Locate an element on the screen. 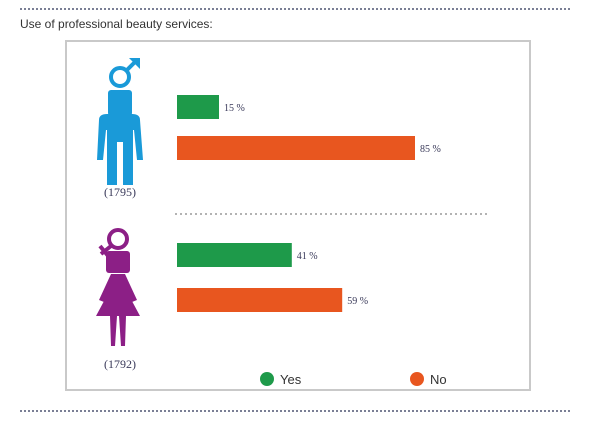  bar-female-yes is located at coordinates (234, 255).